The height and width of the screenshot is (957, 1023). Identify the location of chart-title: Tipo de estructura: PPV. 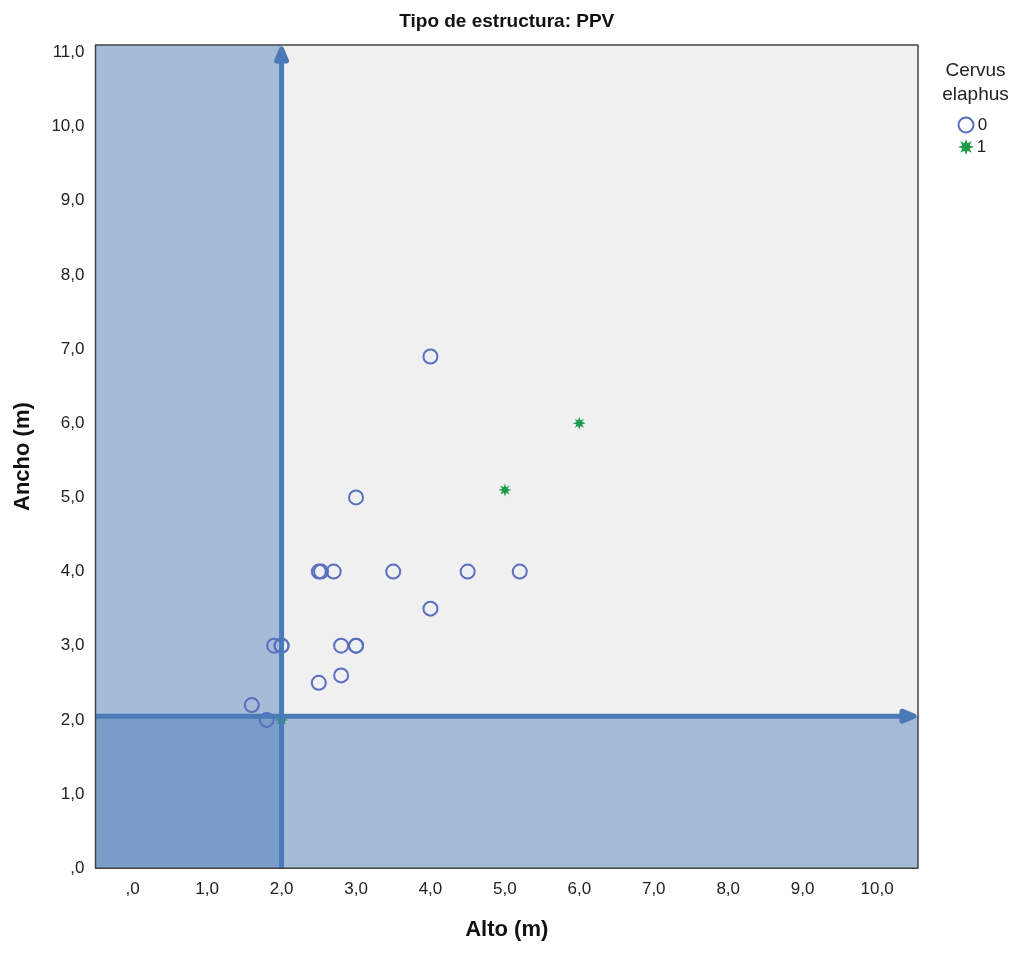
(507, 21).